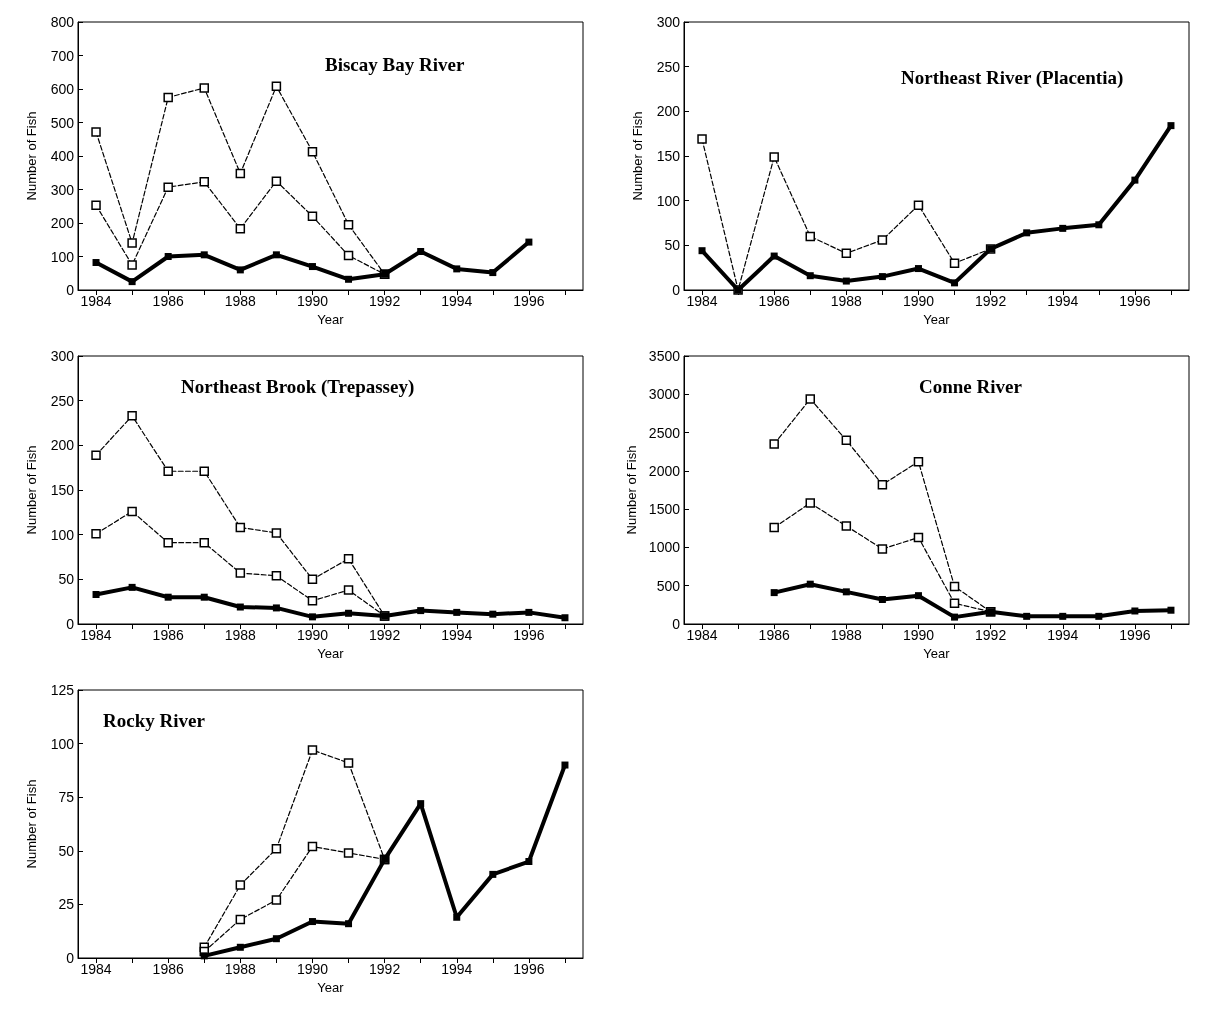 The height and width of the screenshot is (1016, 1222). I want to click on text: Biscay Bay River, so click(395, 64).